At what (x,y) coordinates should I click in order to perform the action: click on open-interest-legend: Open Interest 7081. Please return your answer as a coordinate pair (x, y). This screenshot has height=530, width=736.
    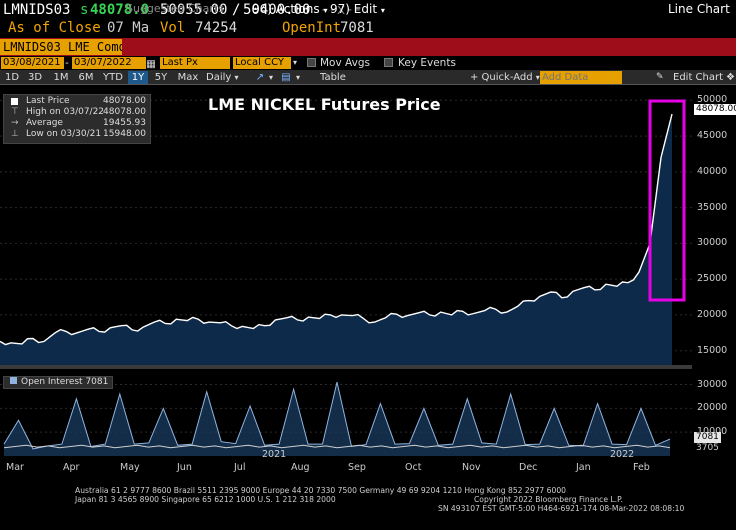
    Looking at the image, I should click on (58, 382).